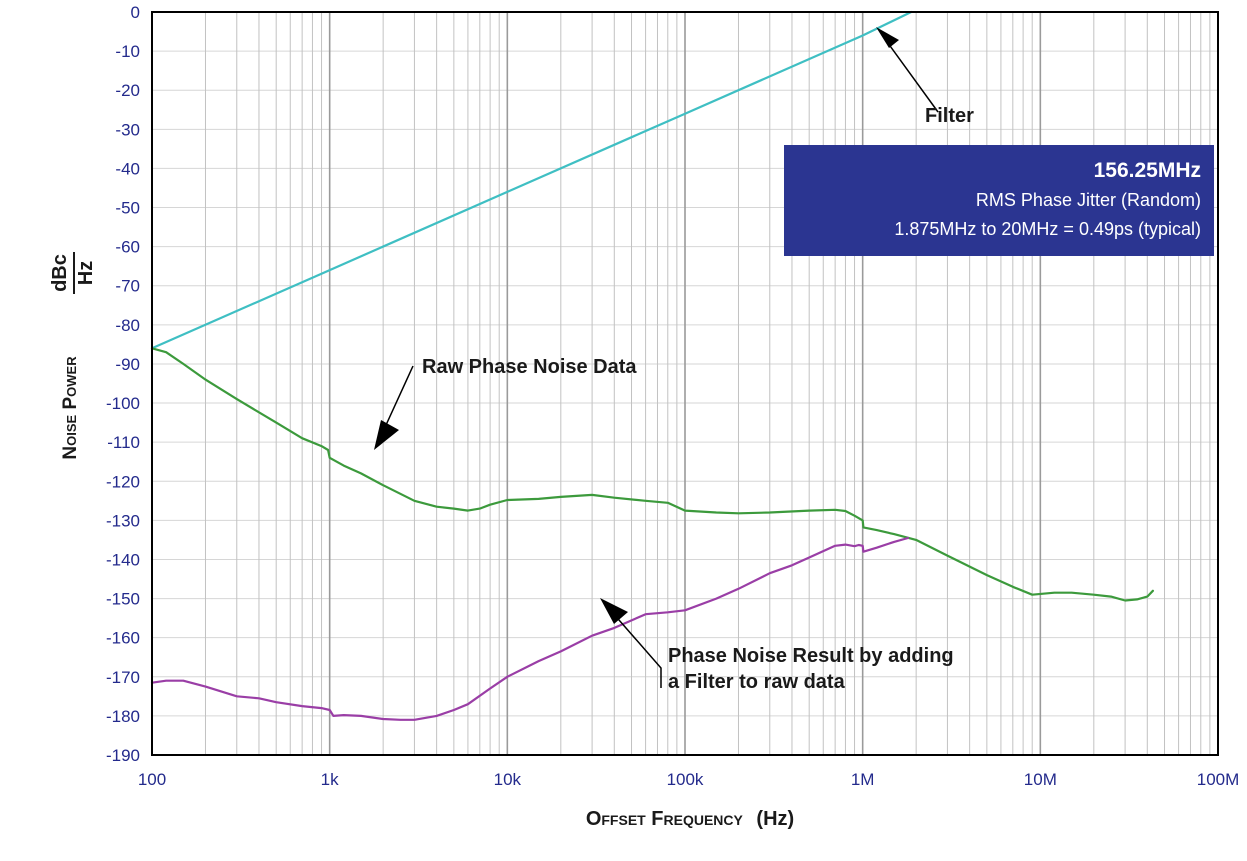  What do you see at coordinates (123, 403) in the screenshot?
I see `y-tick-label: -100` at bounding box center [123, 403].